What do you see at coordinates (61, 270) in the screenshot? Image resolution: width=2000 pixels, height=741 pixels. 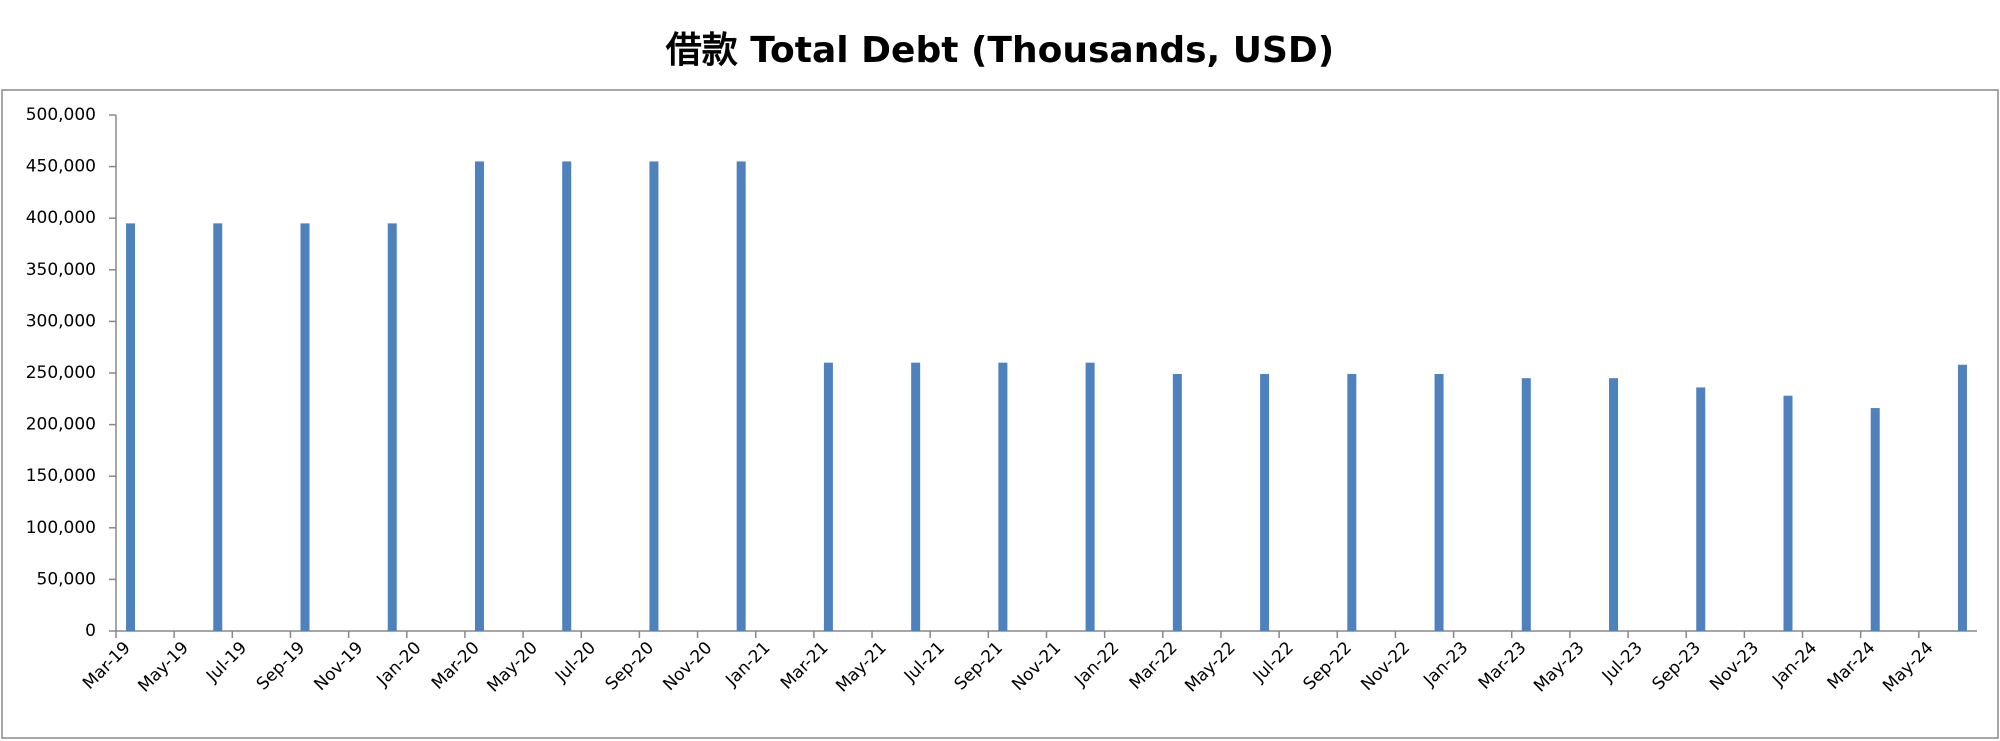 I see `y-tick-label: 350,000` at bounding box center [61, 270].